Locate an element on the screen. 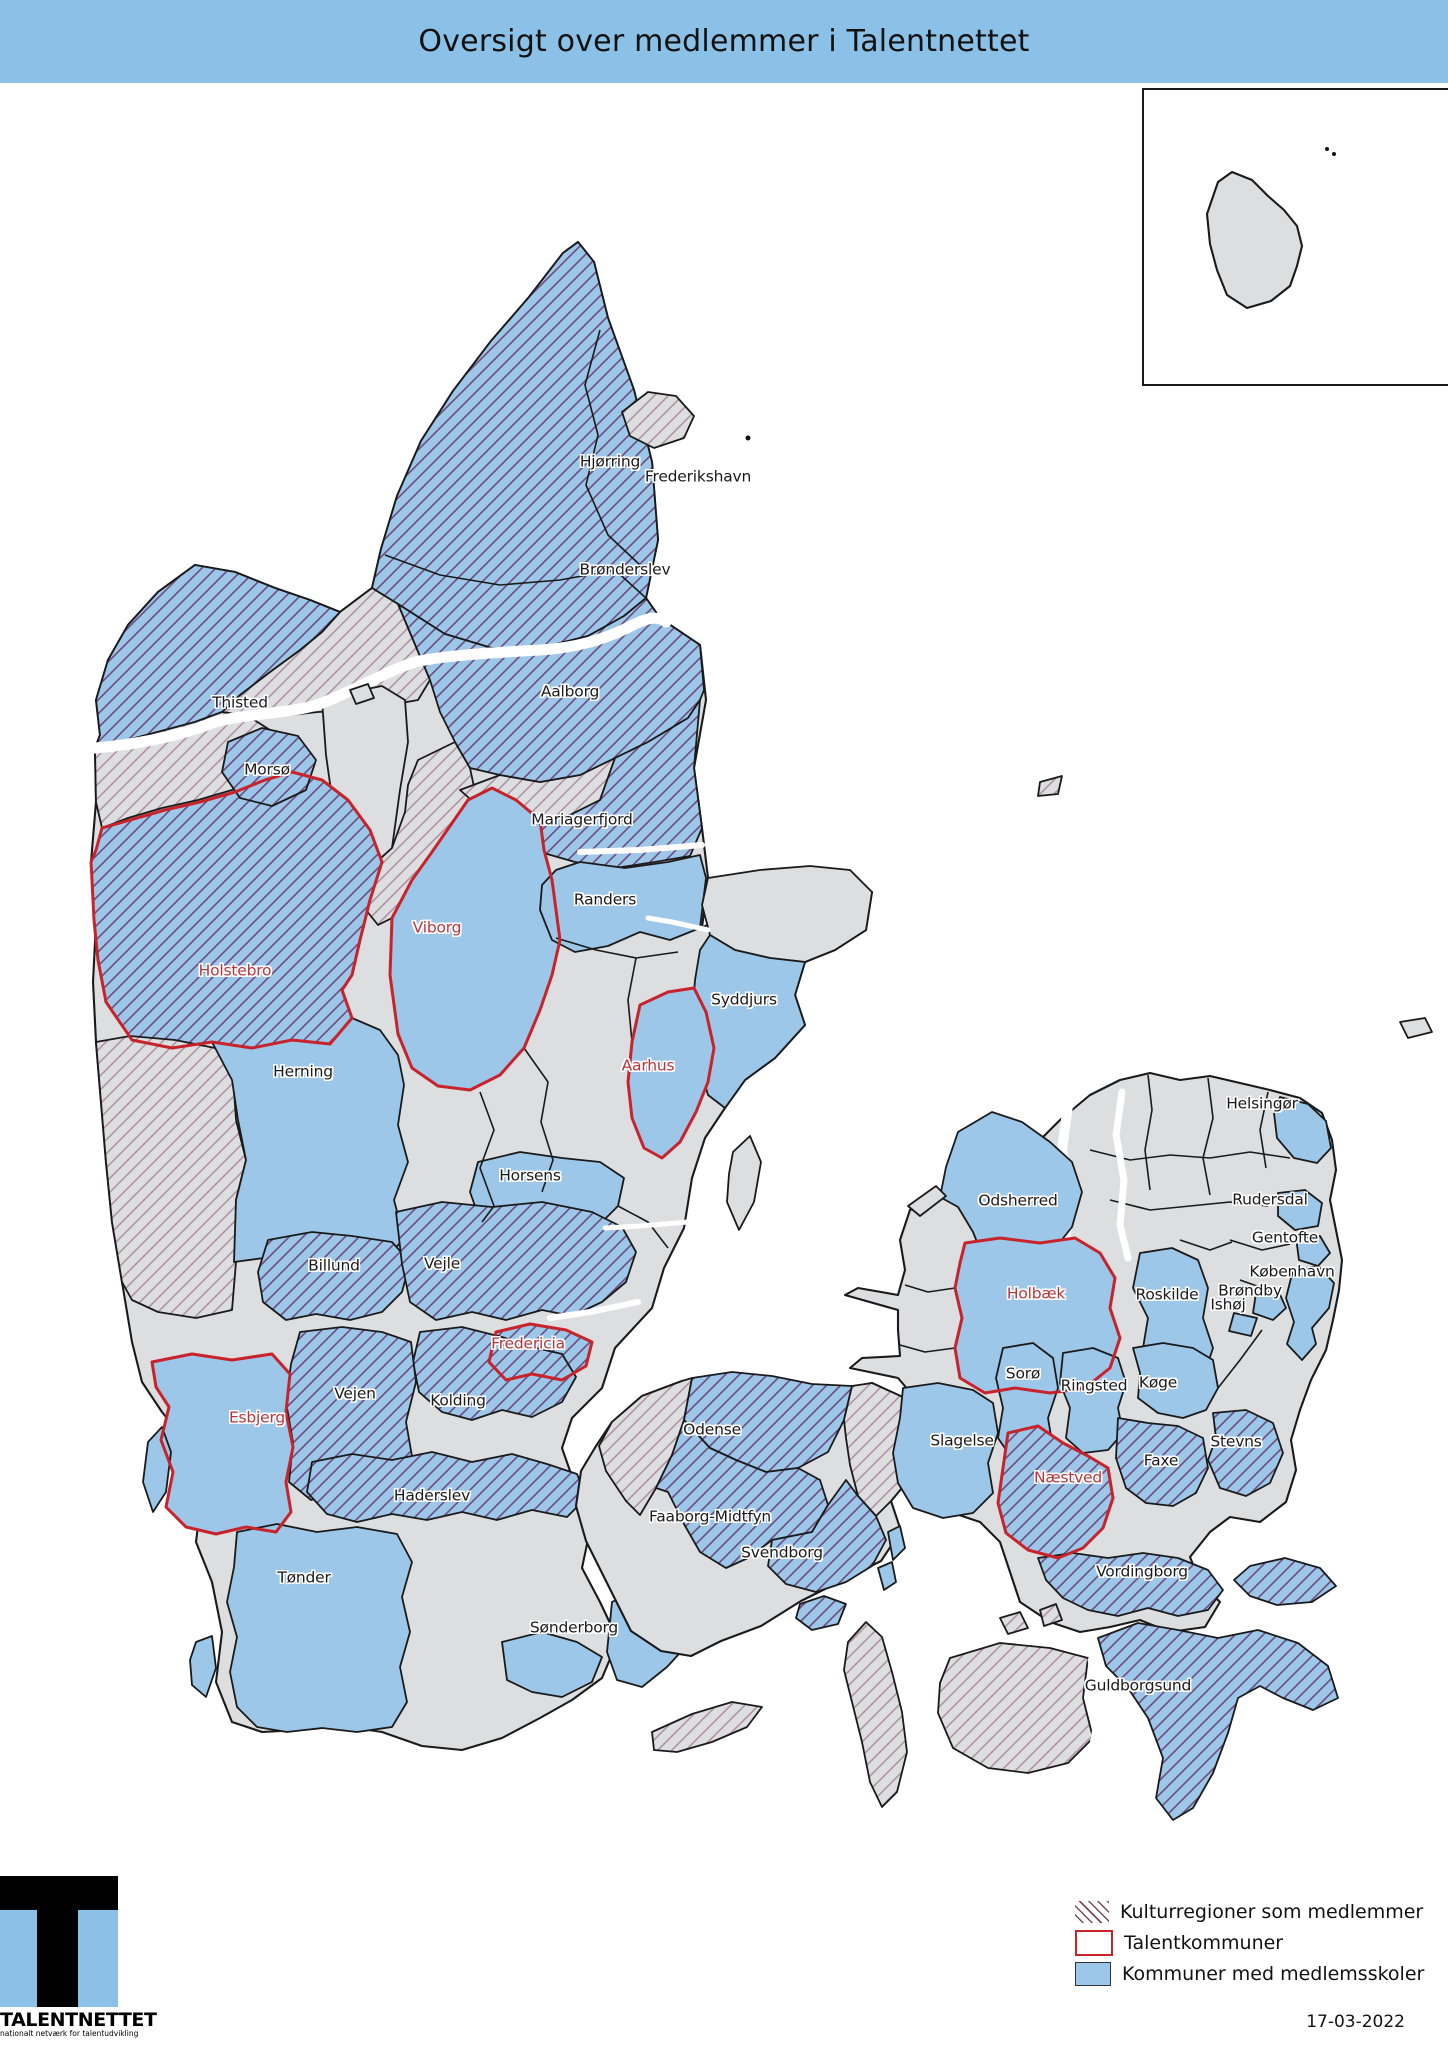 The image size is (1448, 2048). region-sonderborg-mainland is located at coordinates (552, 1664).